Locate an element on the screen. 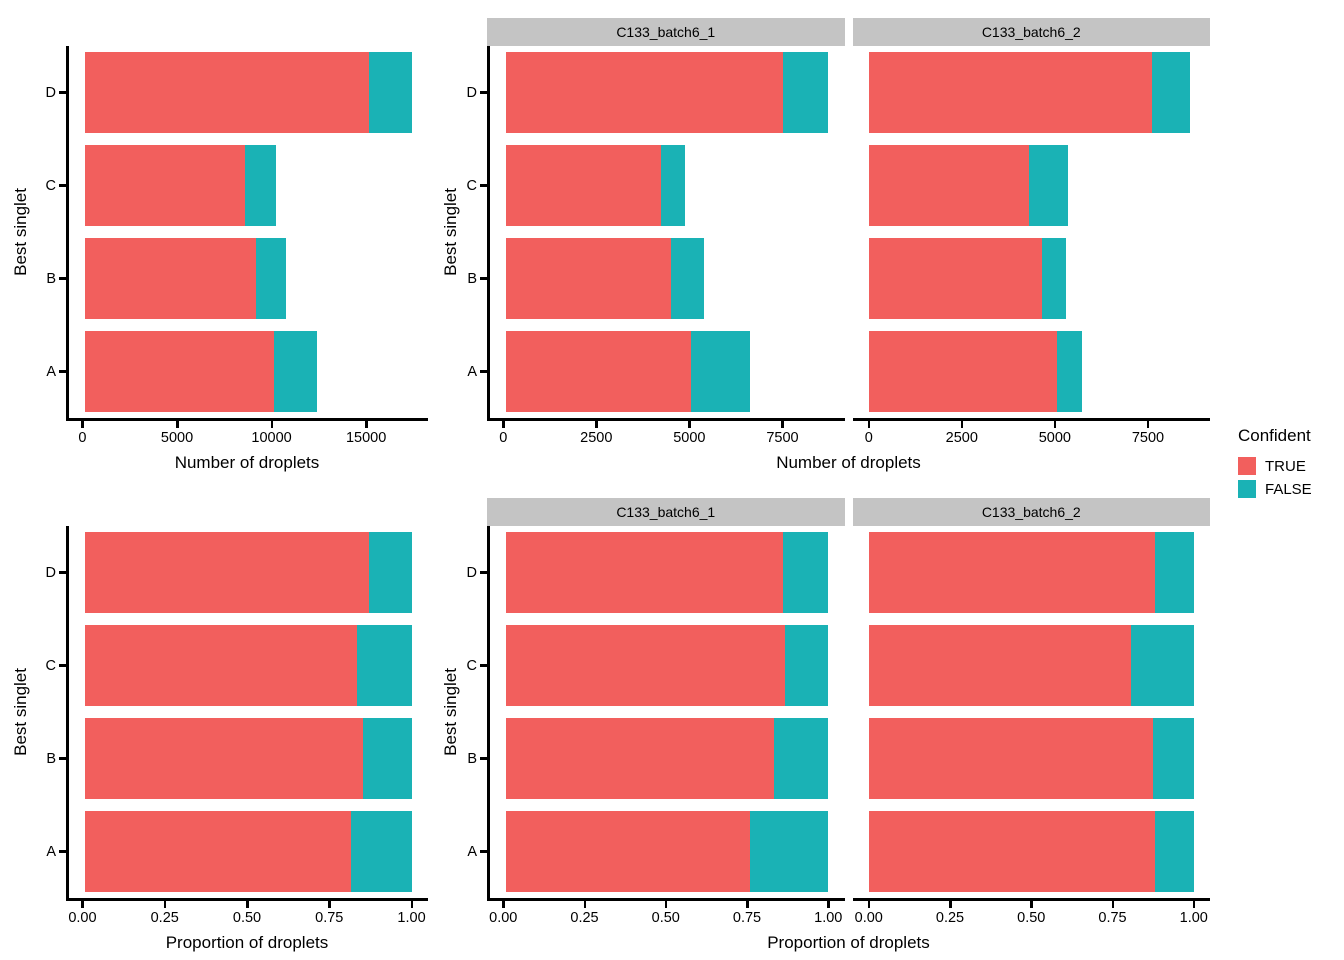 Image resolution: width=1344 pixels, height=960 pixels. facet-panel: 0 5000 10000 15000 is located at coordinates (247, 234).